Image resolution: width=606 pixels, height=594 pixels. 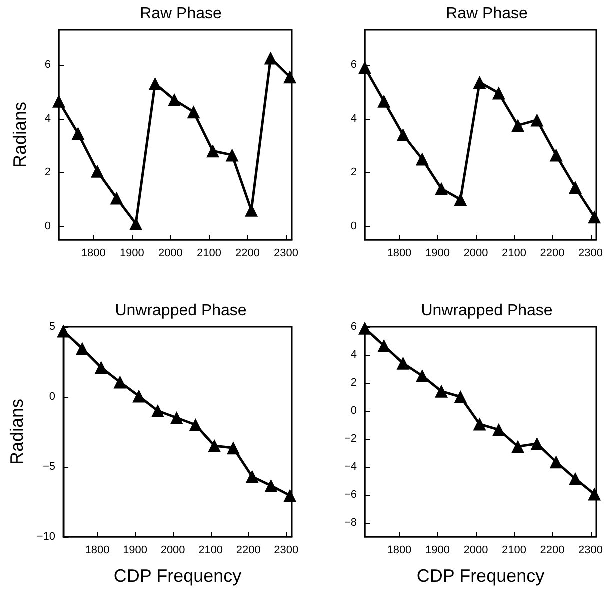 I want to click on y-tick-label: −6, so click(x=350, y=495).